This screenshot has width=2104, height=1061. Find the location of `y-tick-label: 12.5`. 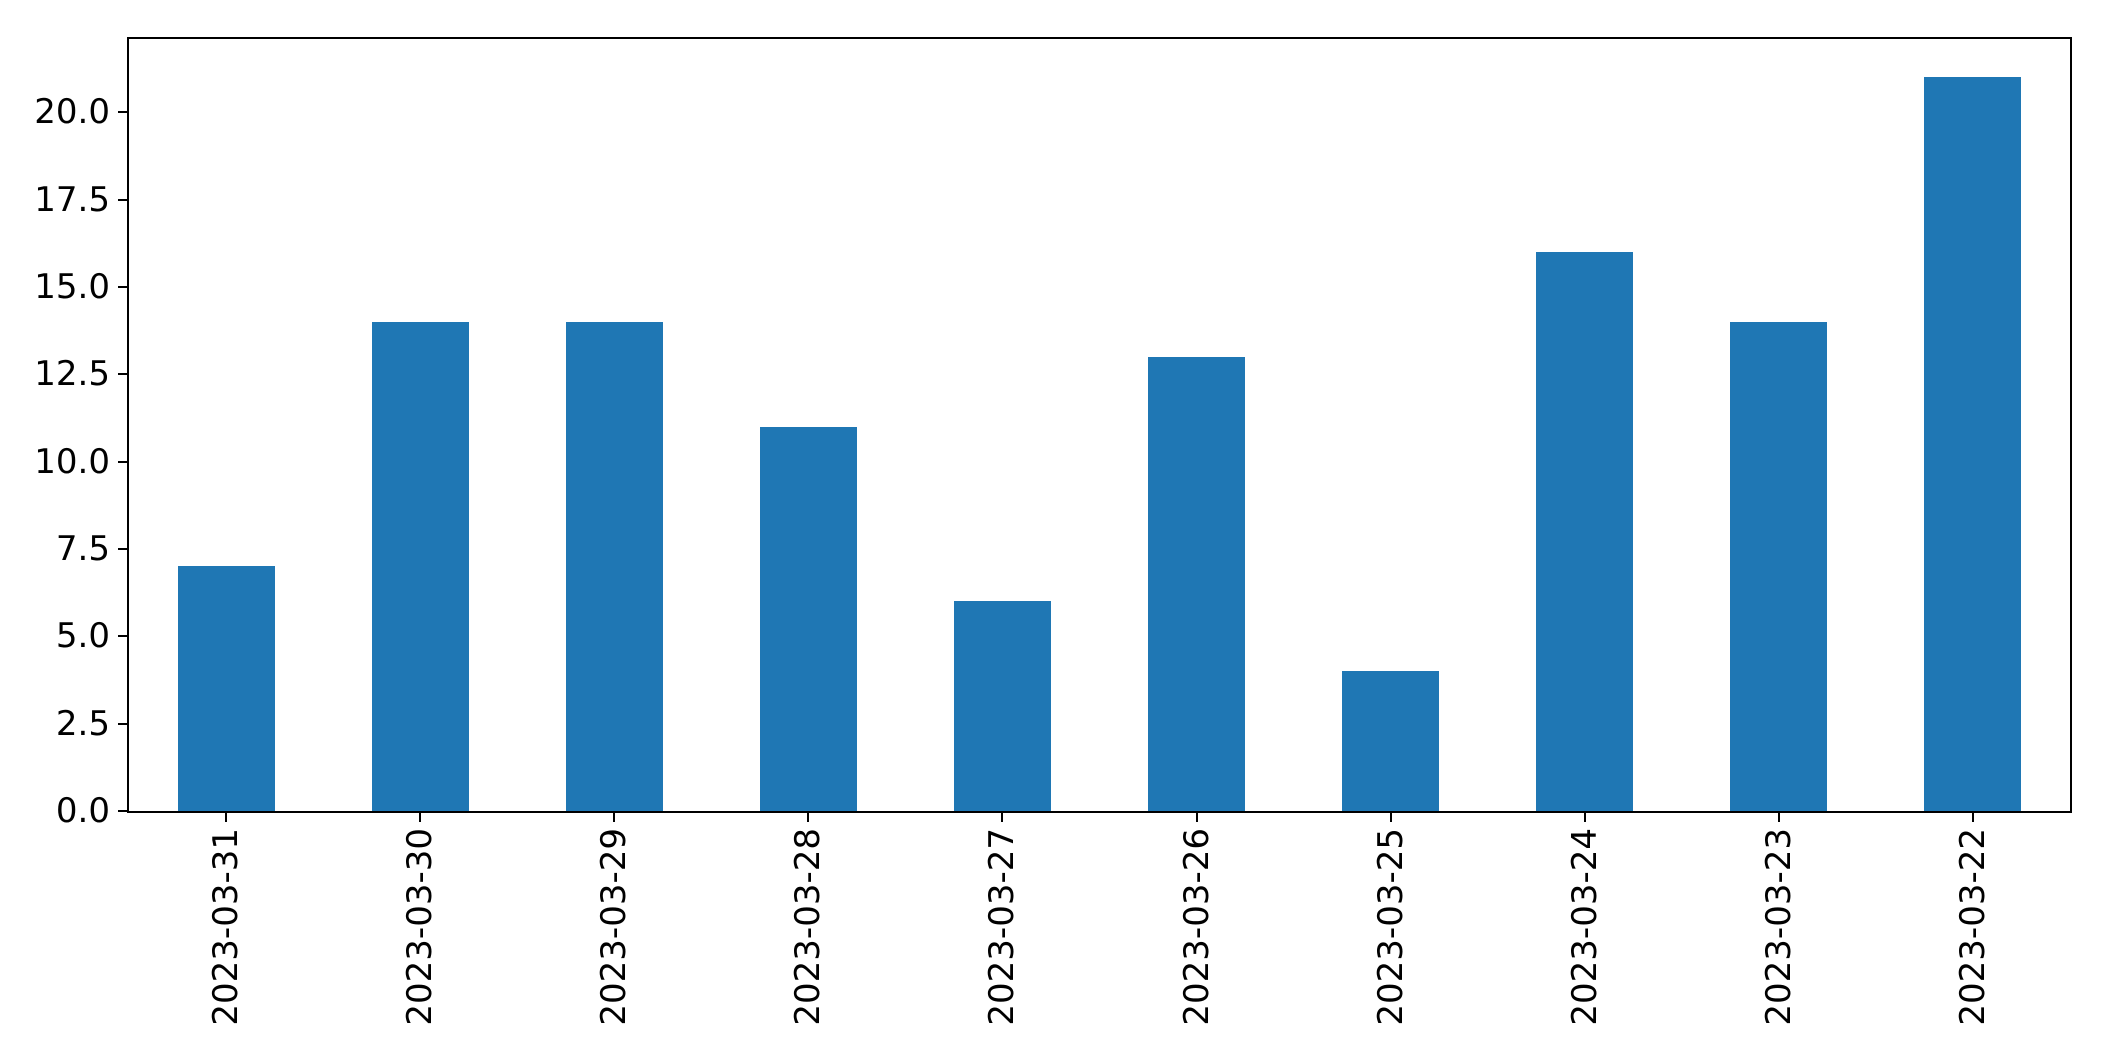

y-tick-label: 12.5 is located at coordinates (72, 374).